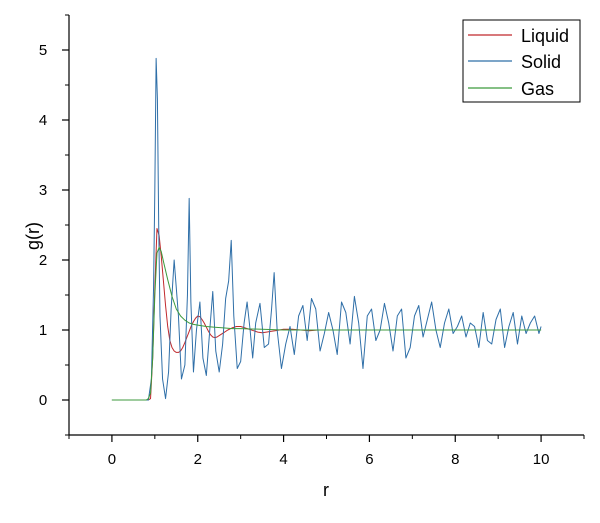 The width and height of the screenshot is (600, 523). Describe the element at coordinates (43, 50) in the screenshot. I see `y-tick-label-5: 5` at that location.